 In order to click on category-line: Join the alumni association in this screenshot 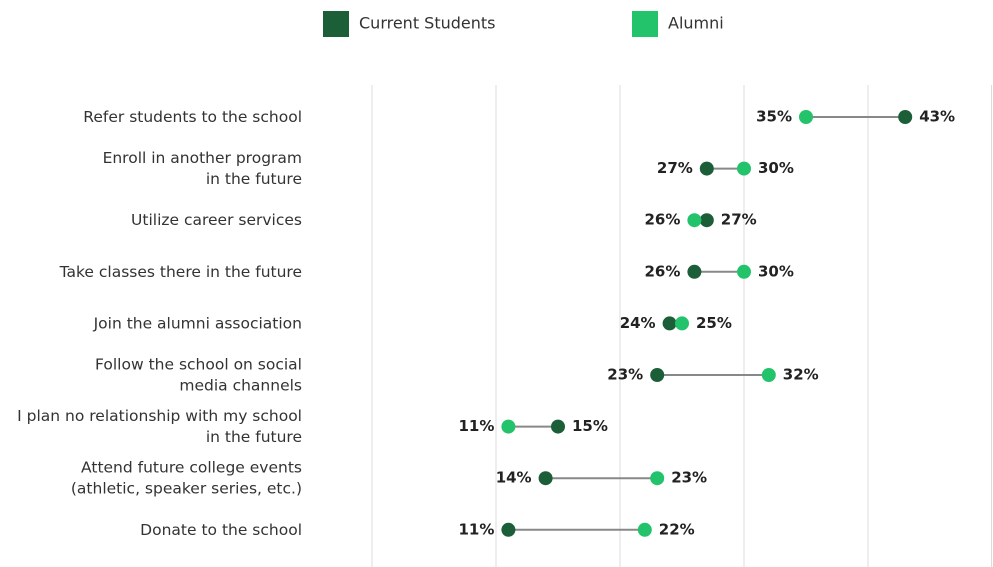, I will do `click(197, 323)`.